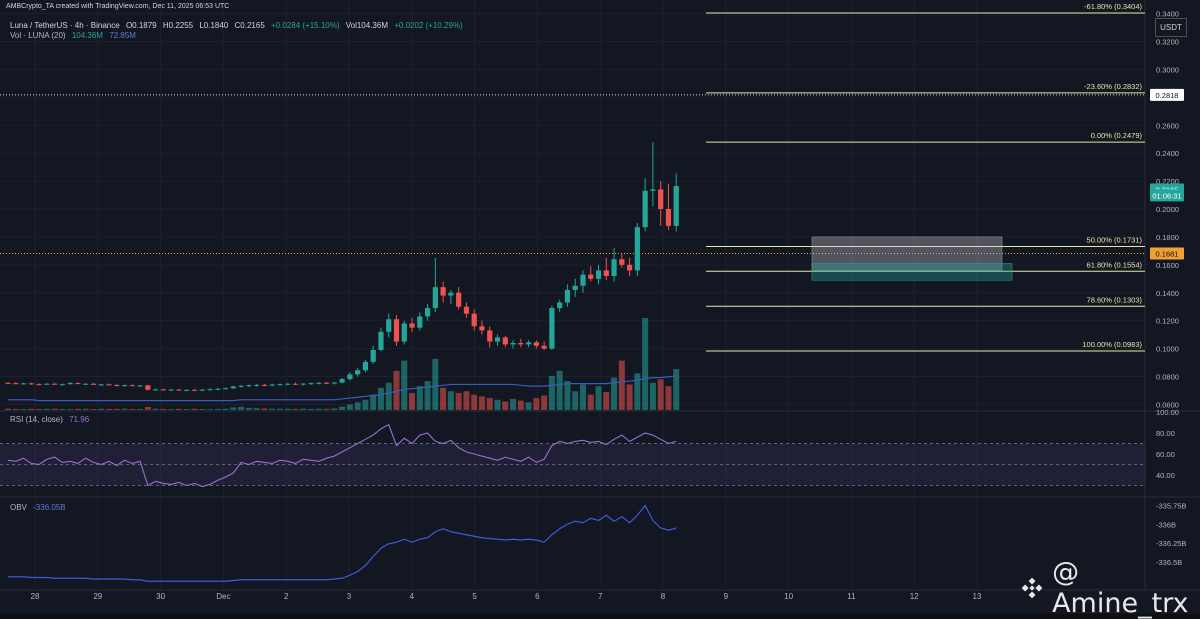 This screenshot has height=619, width=1200. What do you see at coordinates (342, 388) in the screenshot?
I see `volume-ma-line` at bounding box center [342, 388].